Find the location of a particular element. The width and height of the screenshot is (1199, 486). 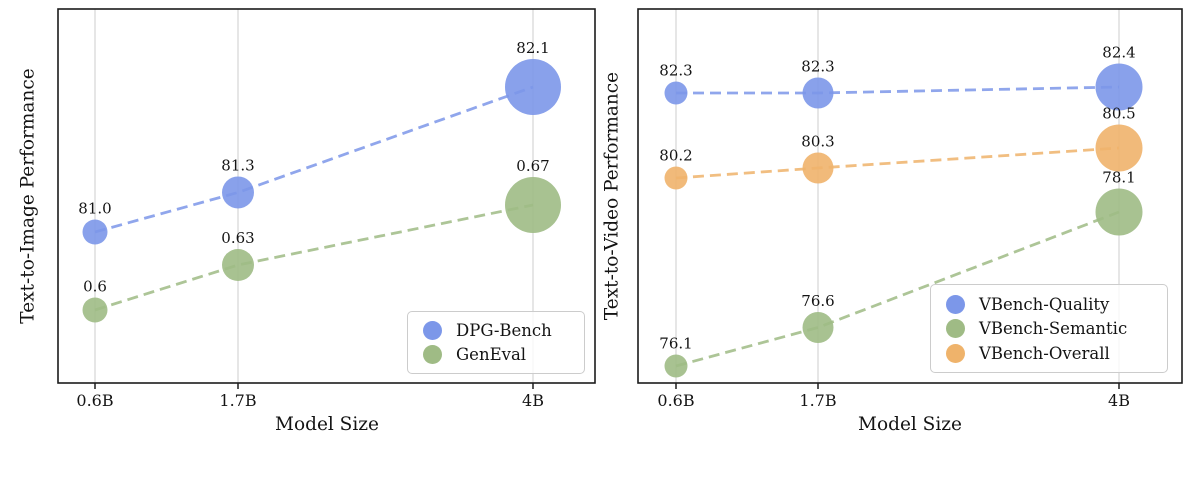

point-label: 78.1 is located at coordinates (1118, 178).